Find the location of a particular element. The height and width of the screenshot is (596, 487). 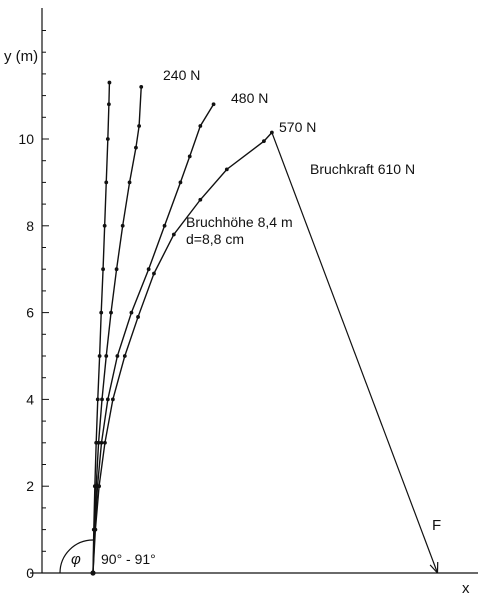

force-arrowhead-left is located at coordinates (433, 569).